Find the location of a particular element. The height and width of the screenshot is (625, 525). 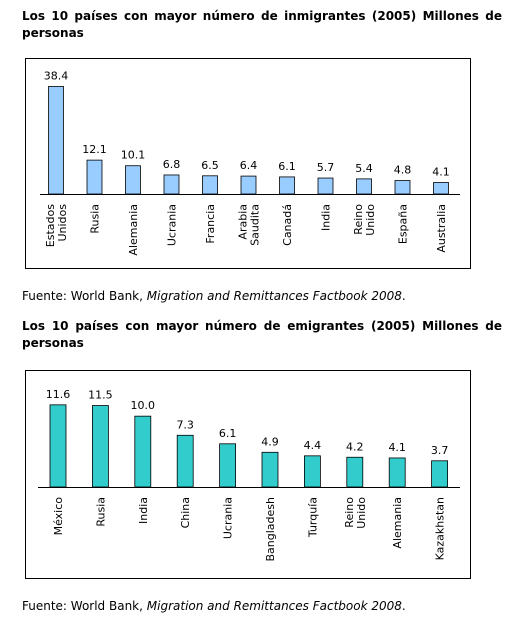

x-tick-label: EstadosUnidos is located at coordinates (56, 225).